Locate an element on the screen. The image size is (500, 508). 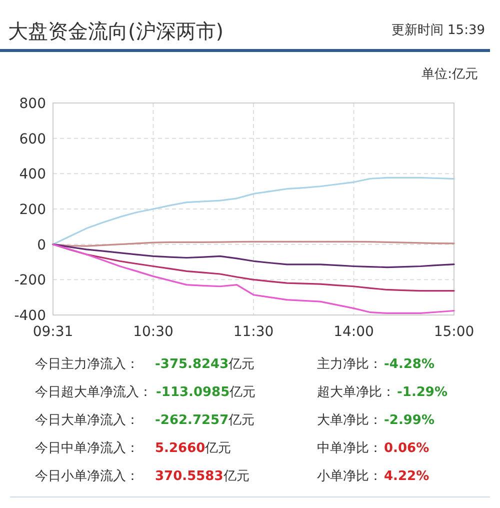
y-tick-label: 200 is located at coordinates (32, 210).